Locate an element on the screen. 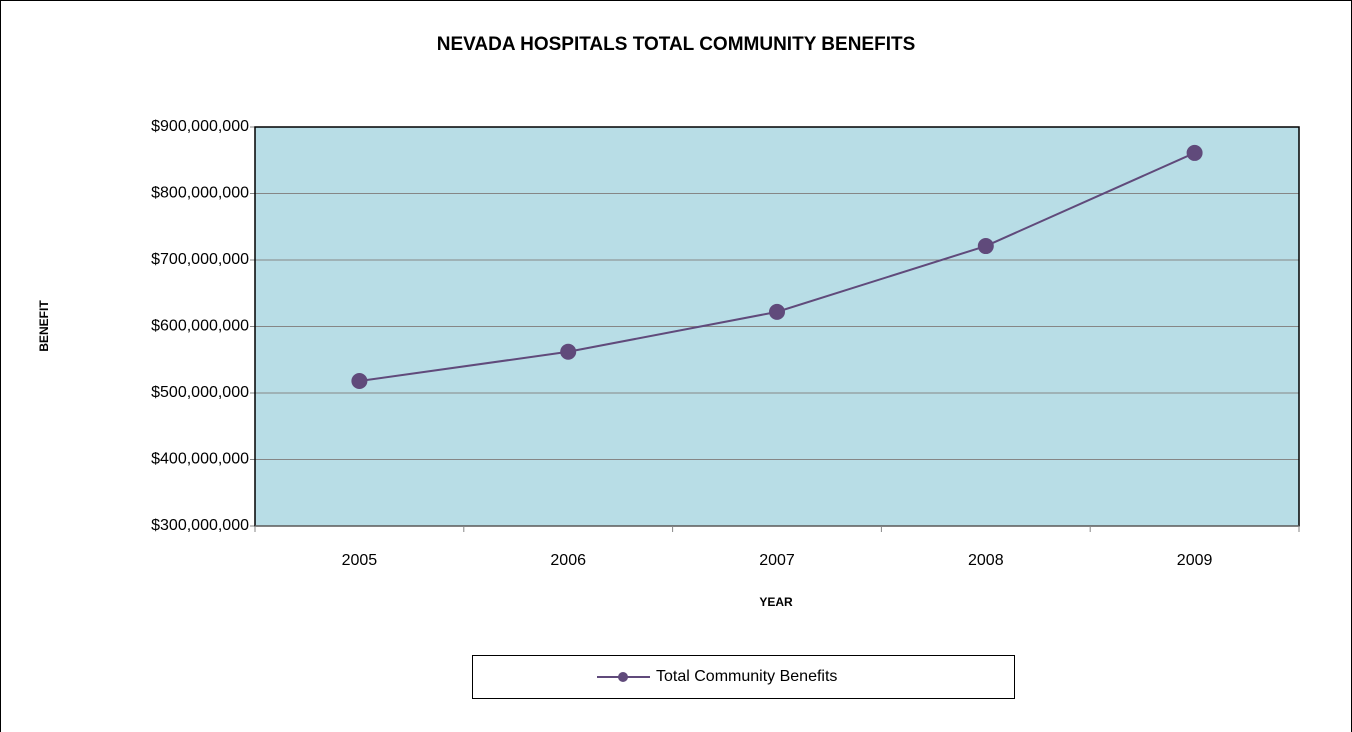 This screenshot has width=1352, height=732. y-tick-label: $300,000,000 is located at coordinates (200, 525).